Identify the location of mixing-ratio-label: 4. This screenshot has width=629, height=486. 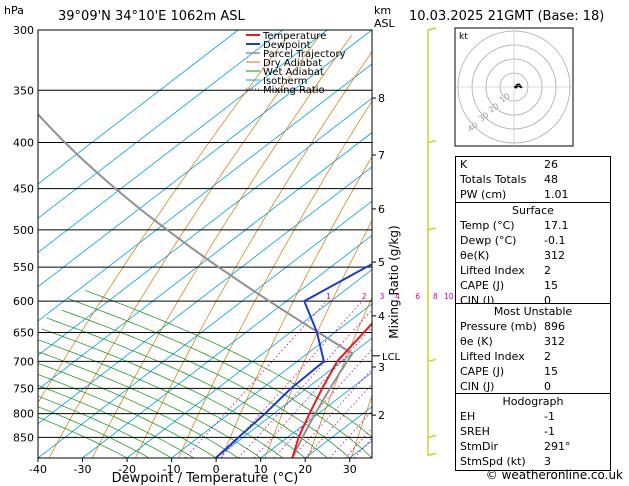
(397, 296).